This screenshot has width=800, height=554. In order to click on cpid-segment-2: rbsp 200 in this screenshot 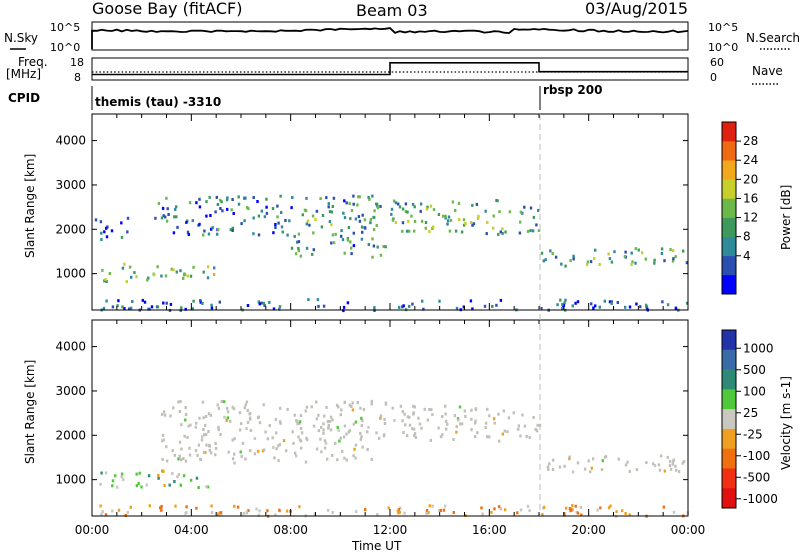, I will do `click(572, 90)`.